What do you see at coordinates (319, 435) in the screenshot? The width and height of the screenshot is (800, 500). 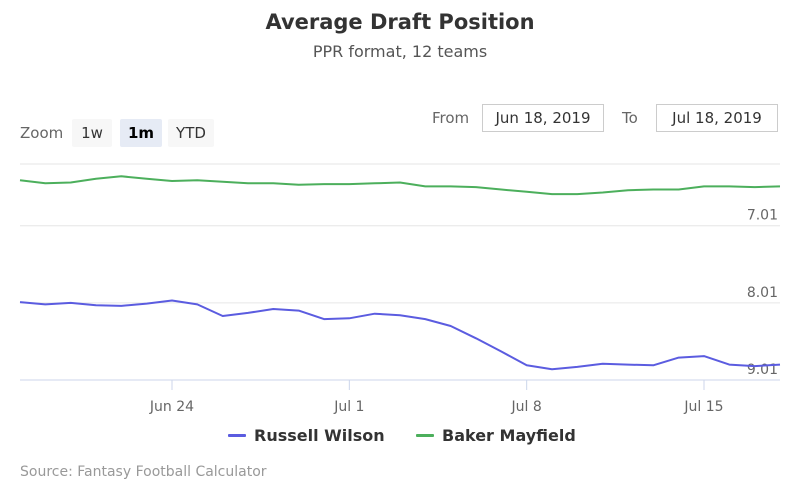 I see `legend-label: Russell Wilson` at bounding box center [319, 435].